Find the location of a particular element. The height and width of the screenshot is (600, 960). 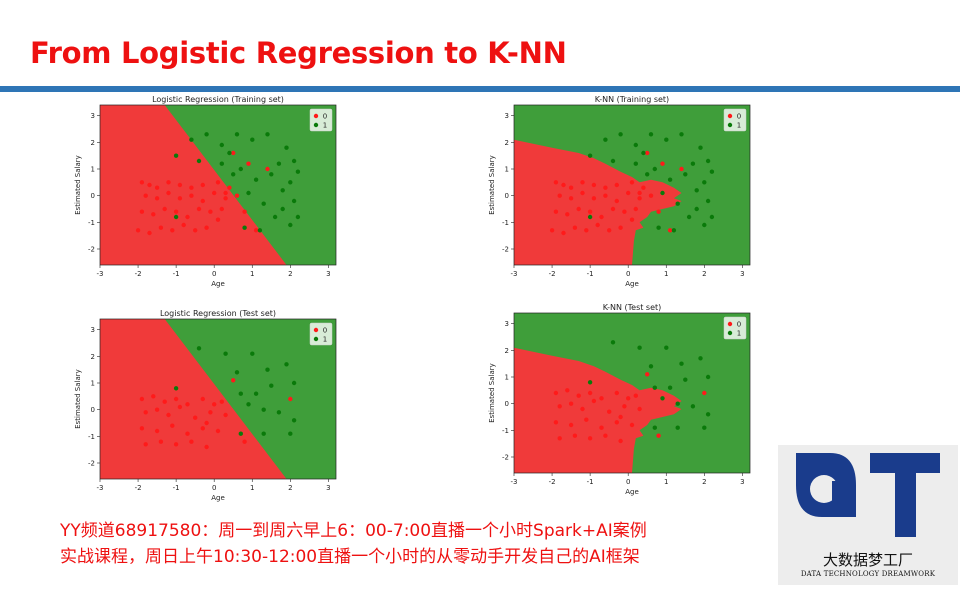

x-tick-label: 1 is located at coordinates (666, 274).